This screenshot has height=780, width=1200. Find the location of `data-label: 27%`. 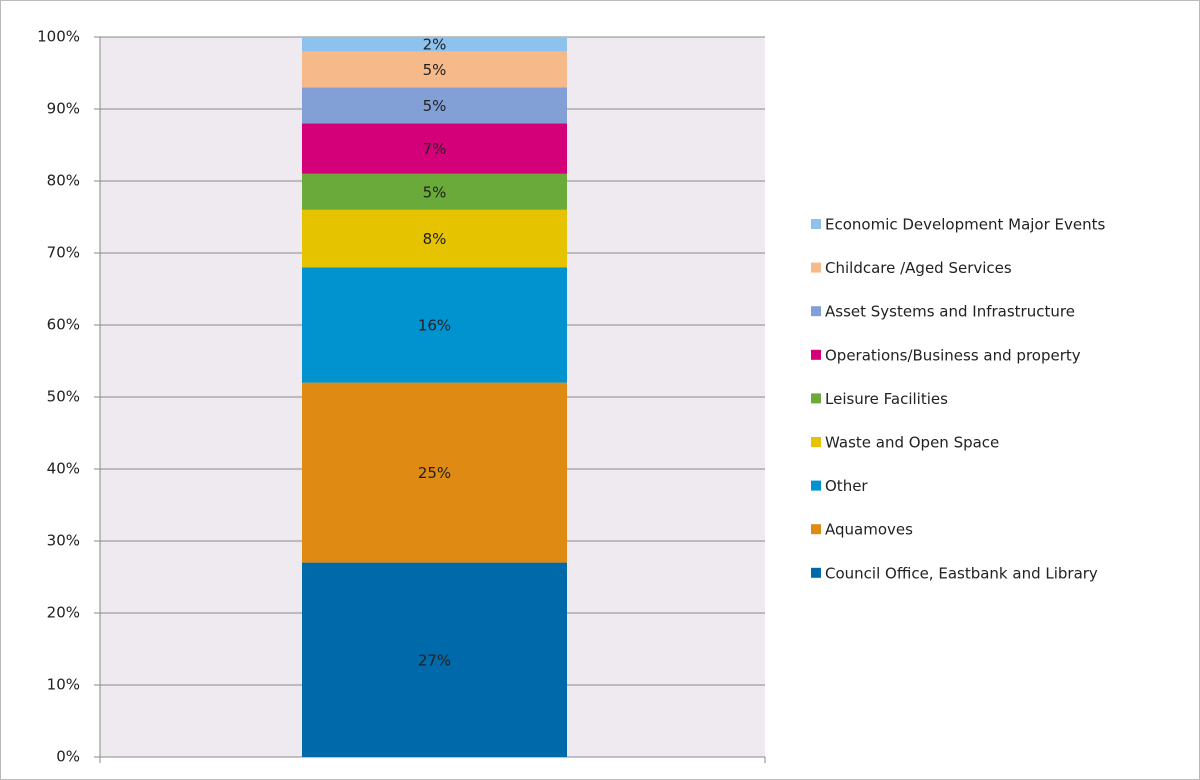

data-label: 27% is located at coordinates (434, 660).